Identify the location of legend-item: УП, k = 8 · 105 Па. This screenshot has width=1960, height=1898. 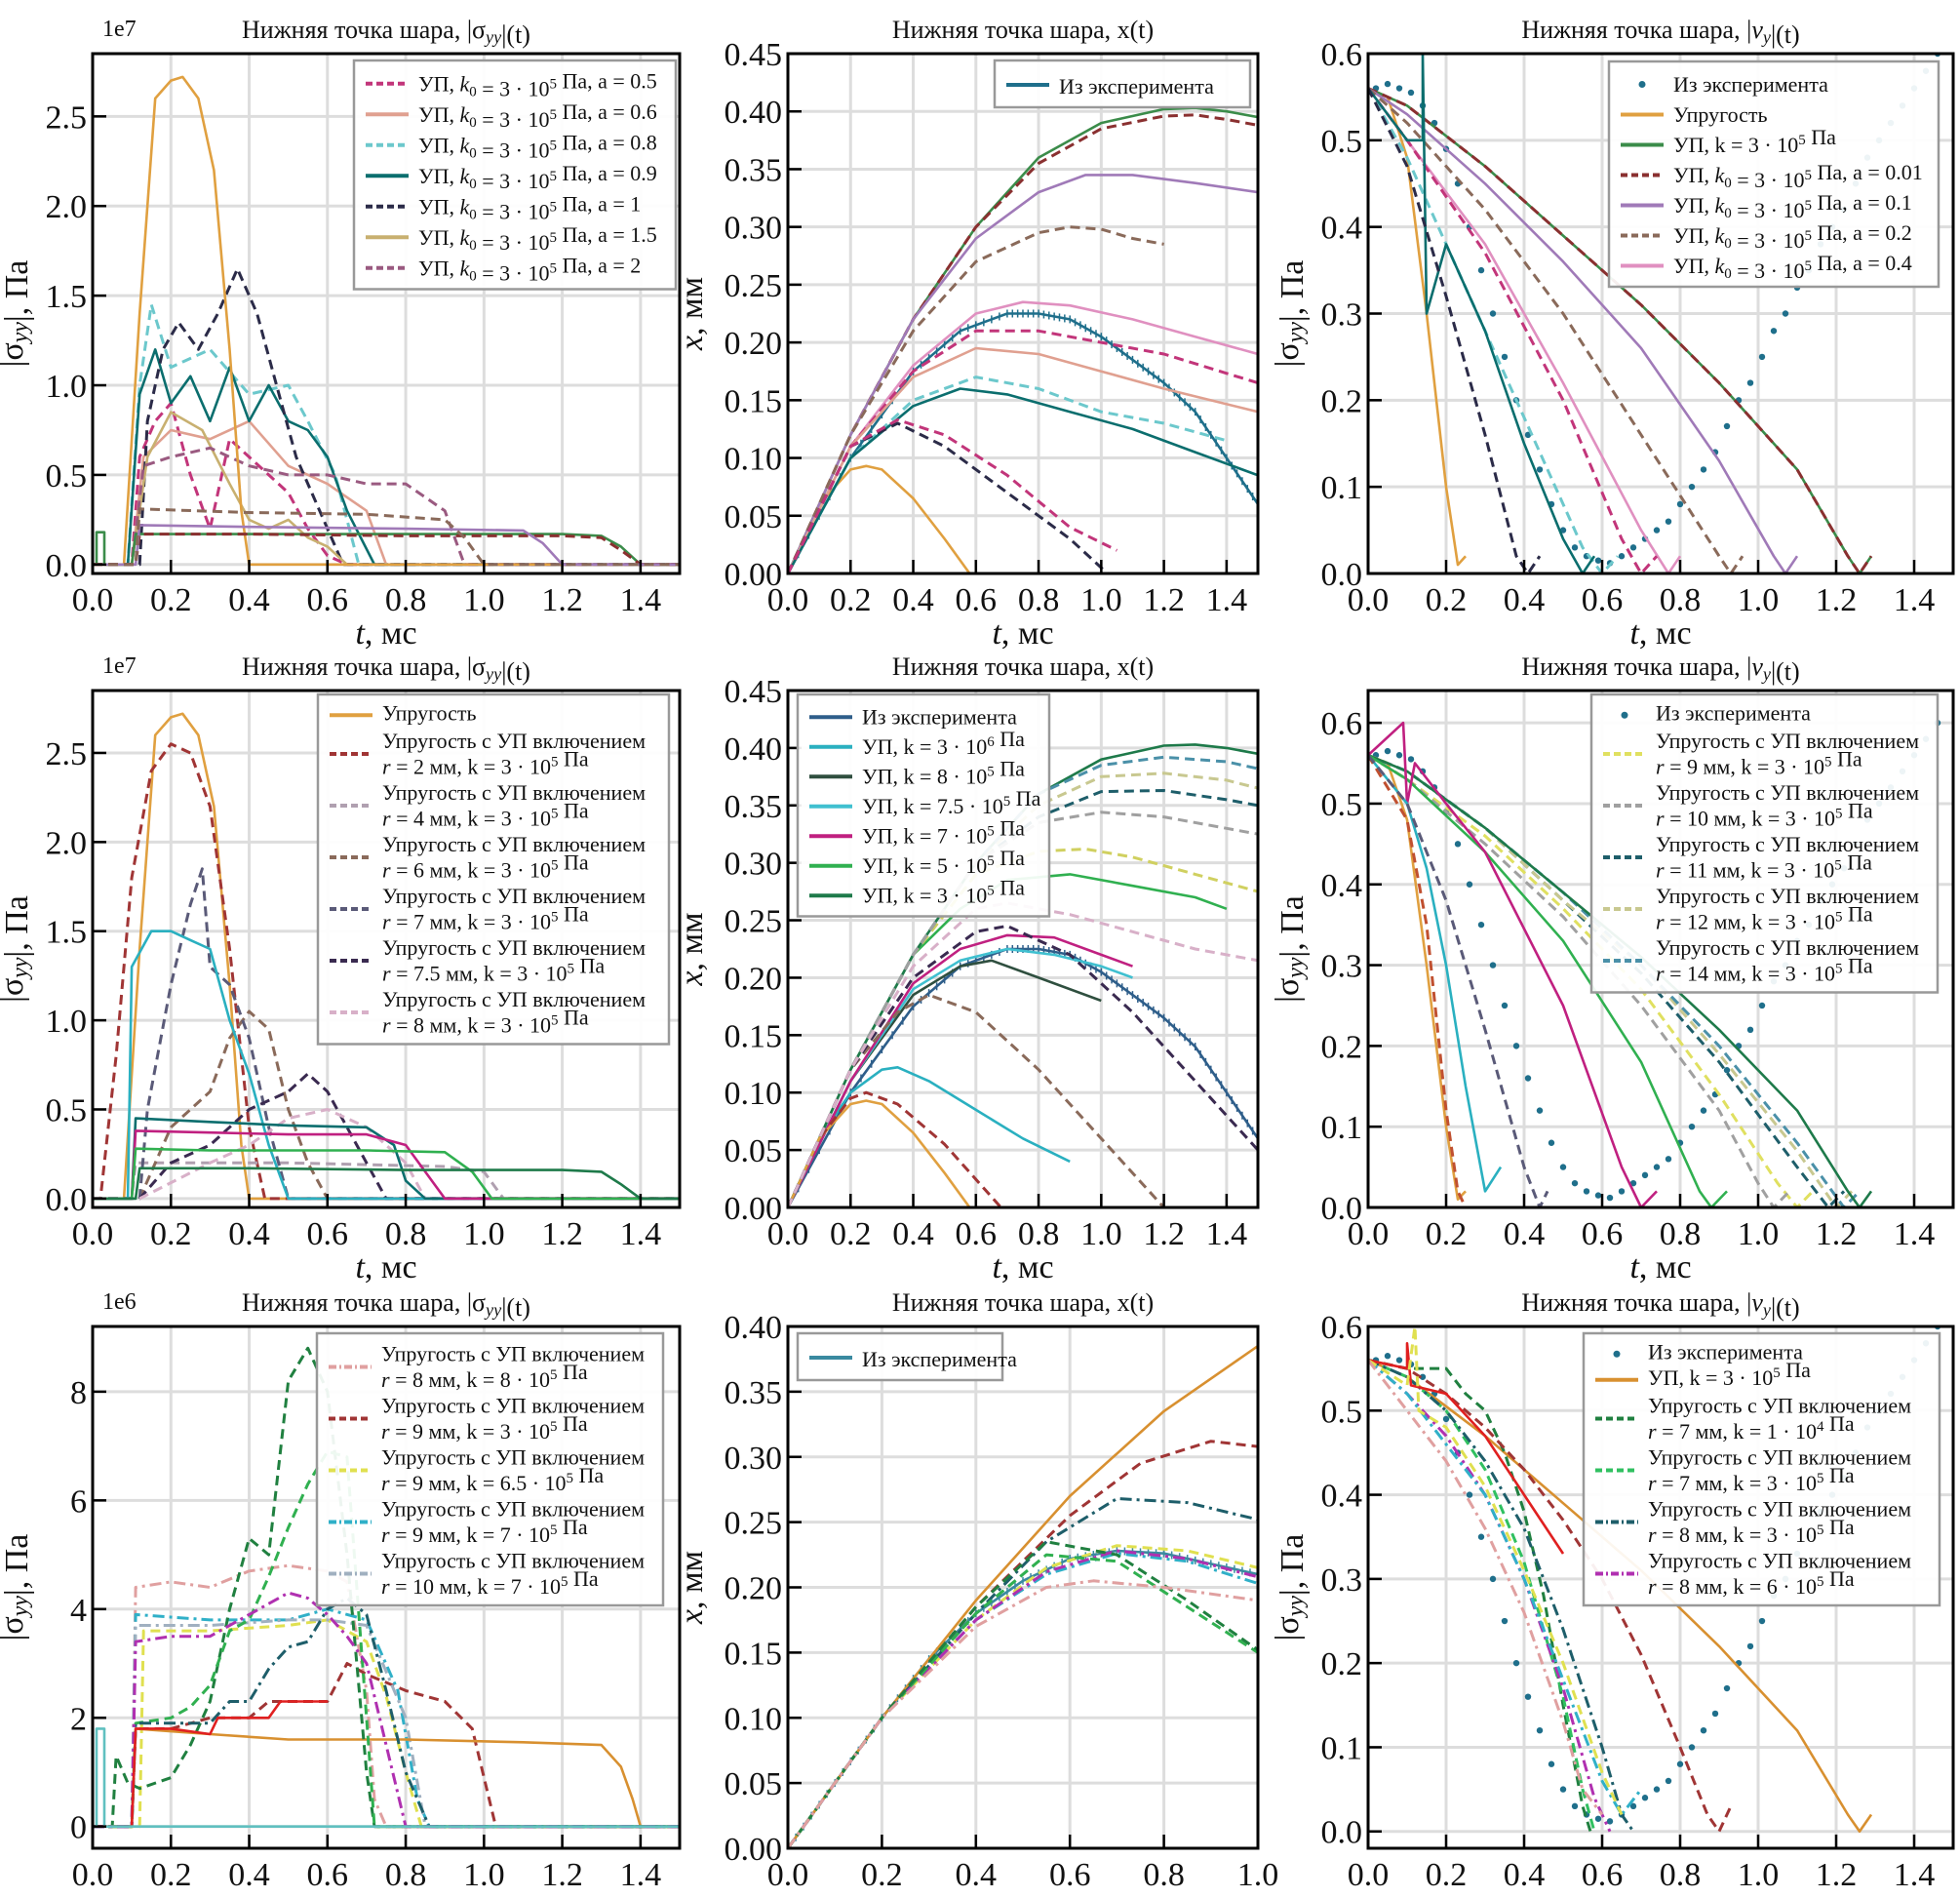
(917, 773).